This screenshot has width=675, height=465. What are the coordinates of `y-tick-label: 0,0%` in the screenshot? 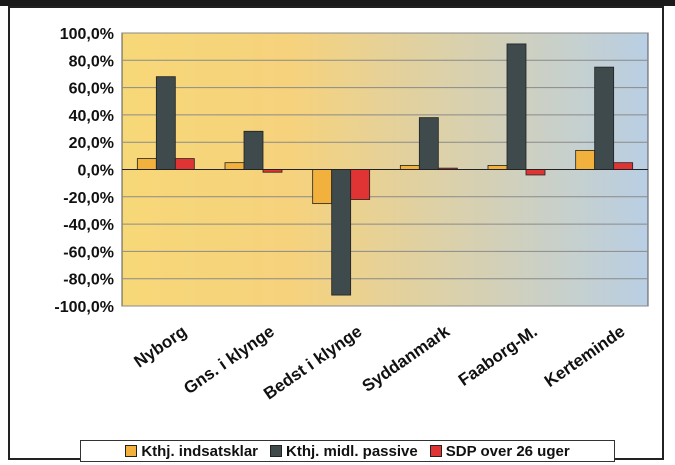 It's located at (96, 171).